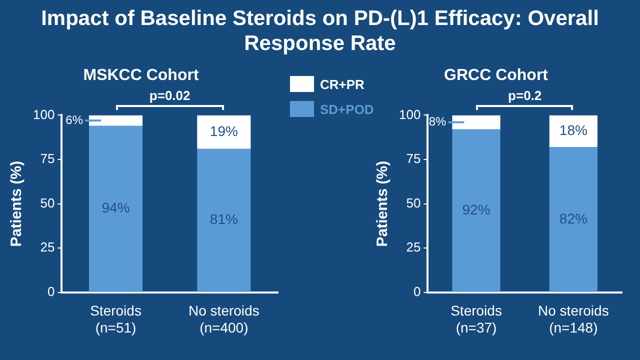 Image resolution: width=640 pixels, height=360 pixels. I want to click on legend-label: SD+POD, so click(347, 109).